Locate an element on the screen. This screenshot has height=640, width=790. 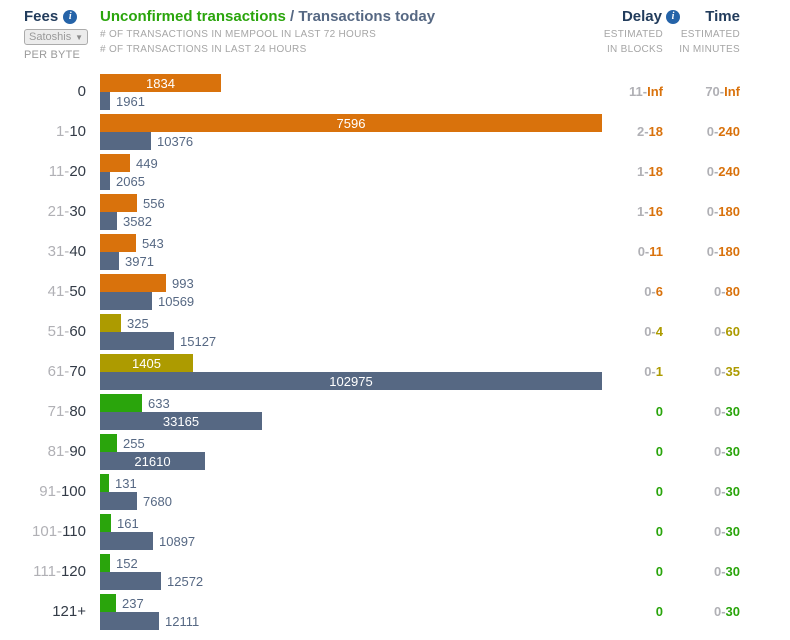
bar-value: 1405 is located at coordinates (146, 363).